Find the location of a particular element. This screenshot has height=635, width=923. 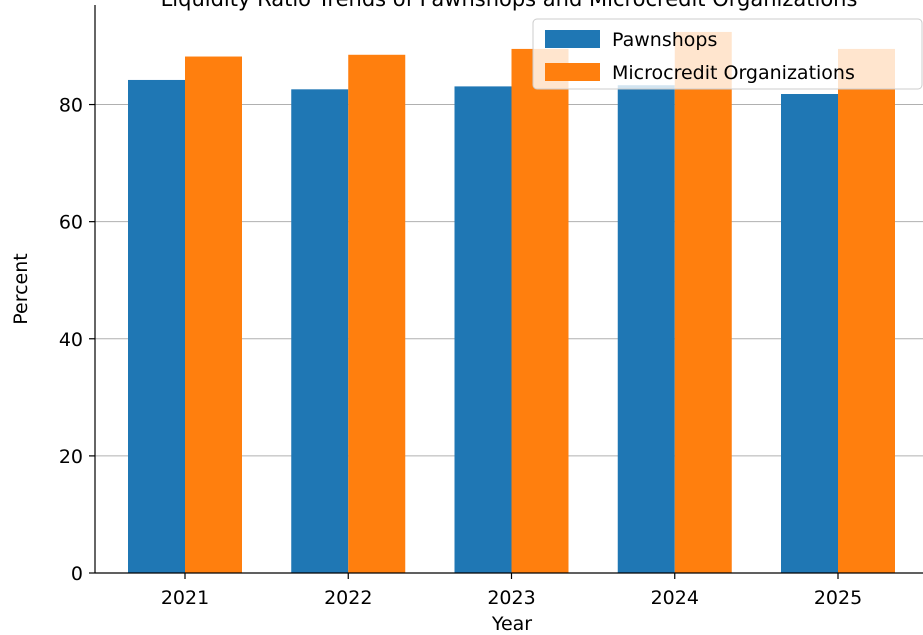

bar-microcredit-2024 is located at coordinates (703, 302).